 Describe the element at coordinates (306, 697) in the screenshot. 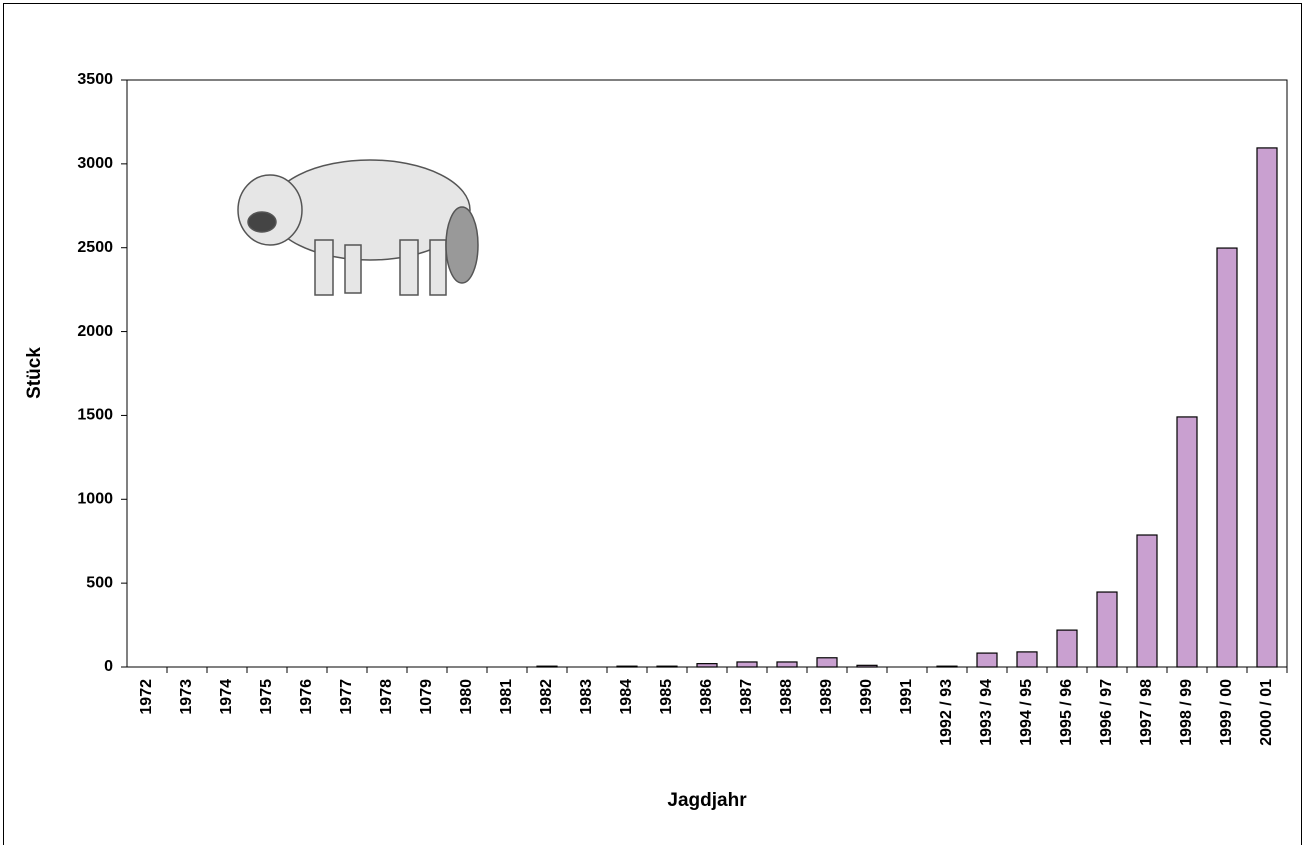

I see `x-tick-label: 1976` at that location.